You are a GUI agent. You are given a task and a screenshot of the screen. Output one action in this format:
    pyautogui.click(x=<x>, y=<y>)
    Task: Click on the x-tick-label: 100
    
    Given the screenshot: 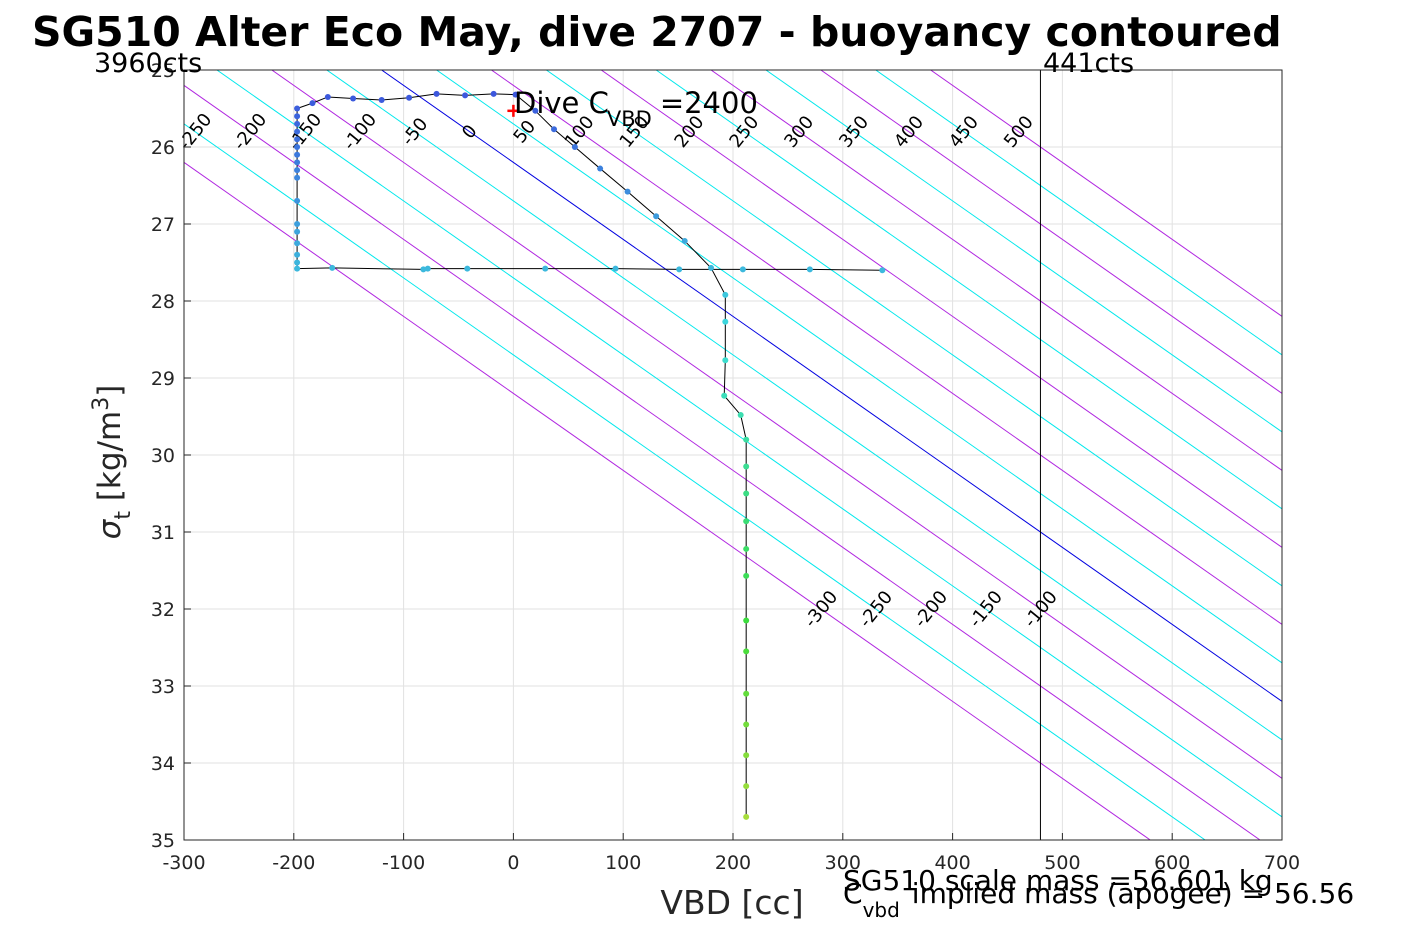 What is the action you would take?
    pyautogui.click(x=623, y=863)
    